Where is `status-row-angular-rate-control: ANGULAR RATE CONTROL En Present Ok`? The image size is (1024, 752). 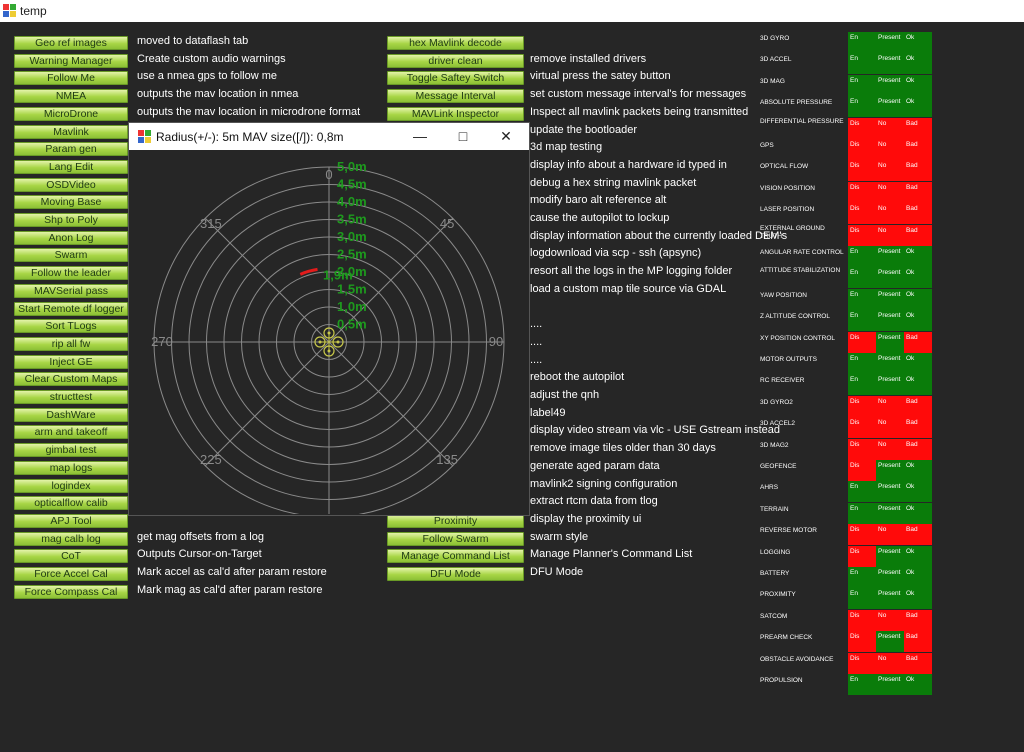
status-row-angular-rate-control: ANGULAR RATE CONTROL En Present Ok is located at coordinates (846, 256).